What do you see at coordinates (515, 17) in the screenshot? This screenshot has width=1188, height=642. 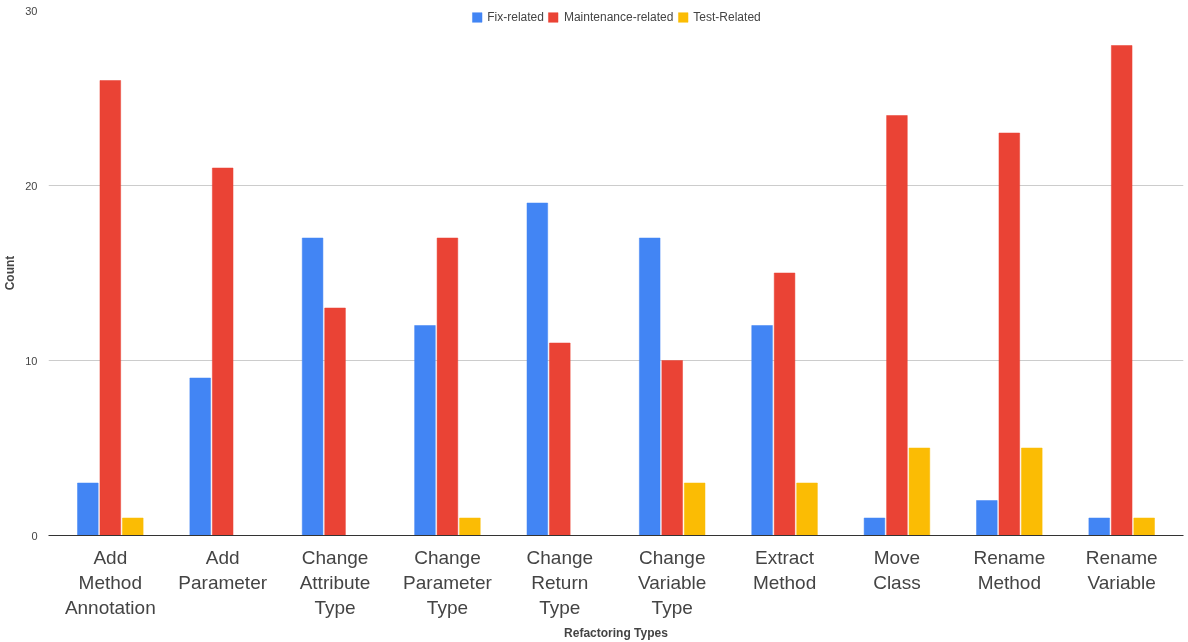 I see `legend-label: Fix-related` at bounding box center [515, 17].